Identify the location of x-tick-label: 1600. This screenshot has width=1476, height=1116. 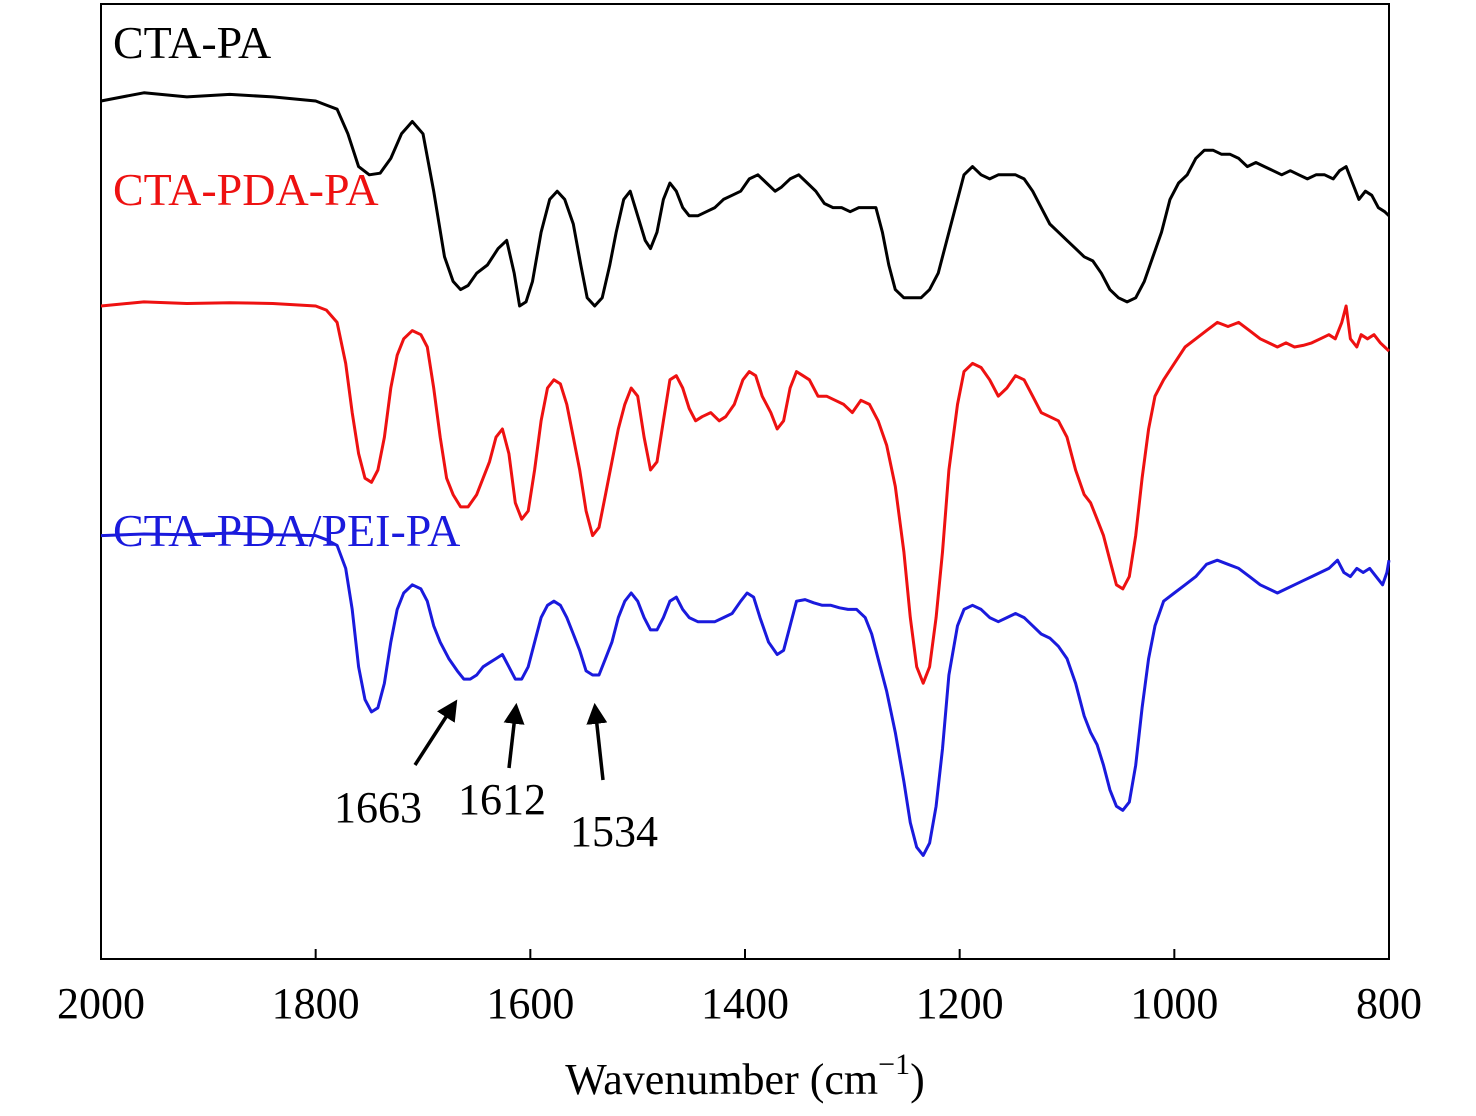
(530, 1003).